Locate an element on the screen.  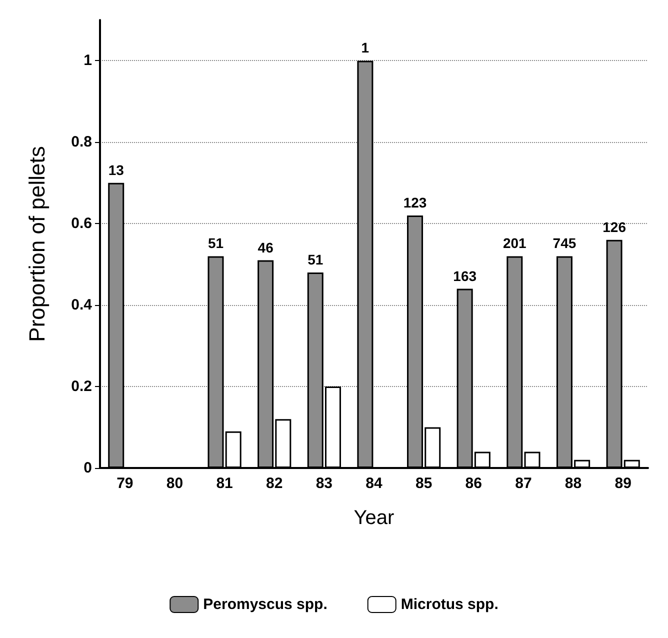
annotation: 163 is located at coordinates (465, 276).